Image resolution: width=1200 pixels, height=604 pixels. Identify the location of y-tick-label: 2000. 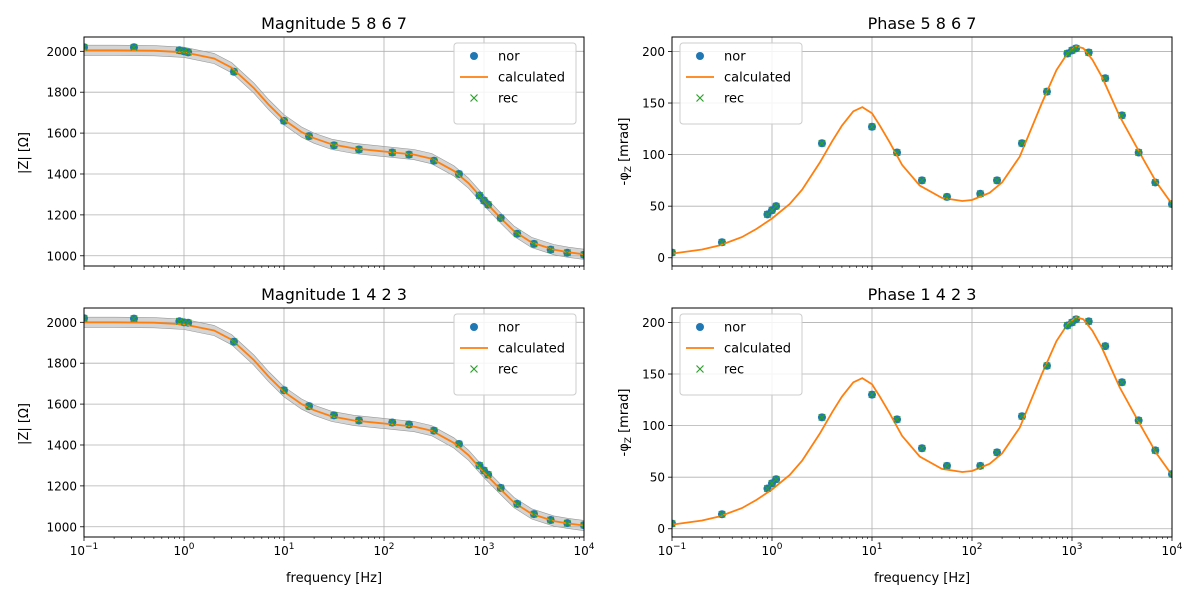
(61, 52).